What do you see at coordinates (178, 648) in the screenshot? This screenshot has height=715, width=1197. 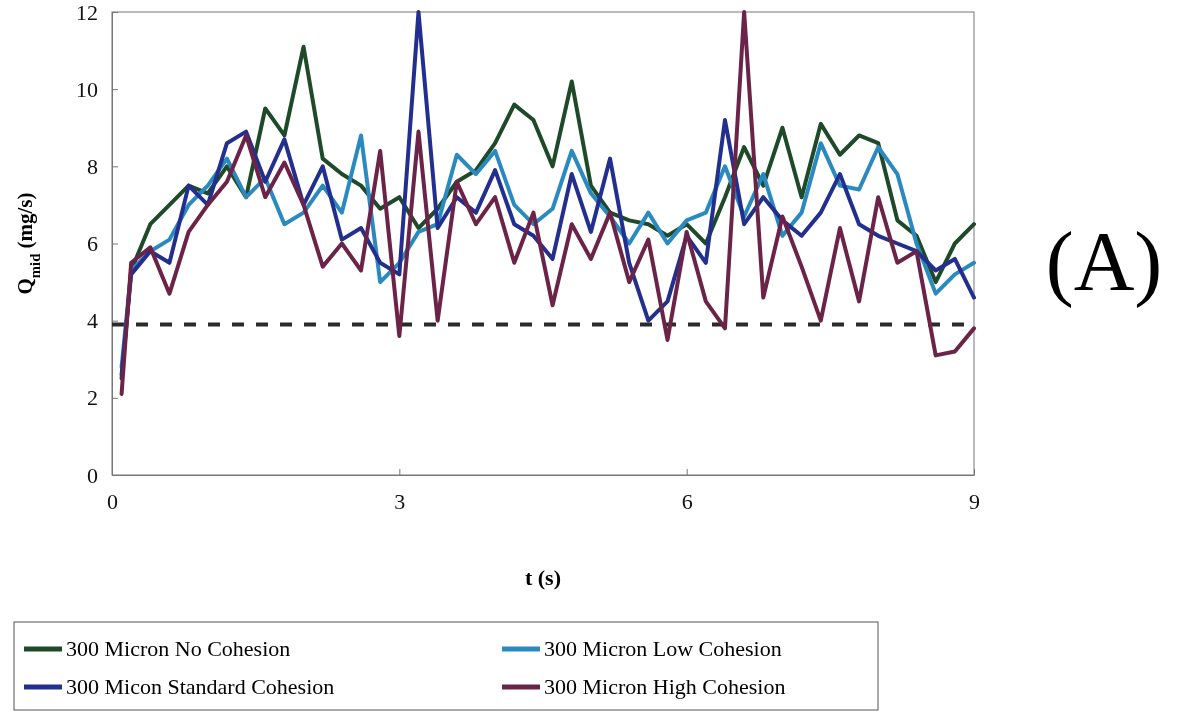 I see `legend-label: 300 Micron No Cohesion` at bounding box center [178, 648].